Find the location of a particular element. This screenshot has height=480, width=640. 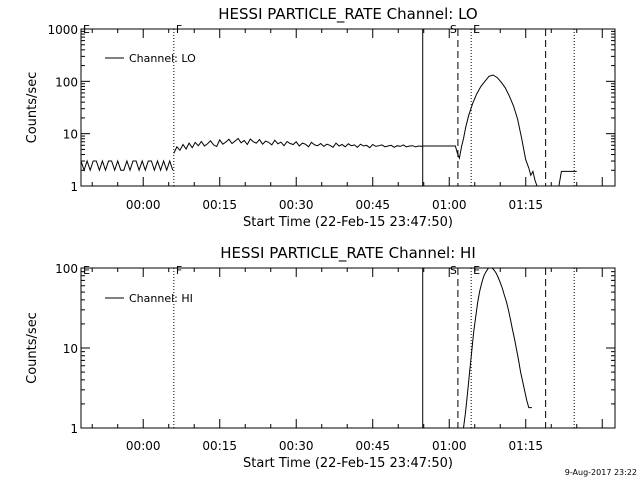

chart-title: HESSI PARTICLE_RATE Channel: HI is located at coordinates (348, 253).